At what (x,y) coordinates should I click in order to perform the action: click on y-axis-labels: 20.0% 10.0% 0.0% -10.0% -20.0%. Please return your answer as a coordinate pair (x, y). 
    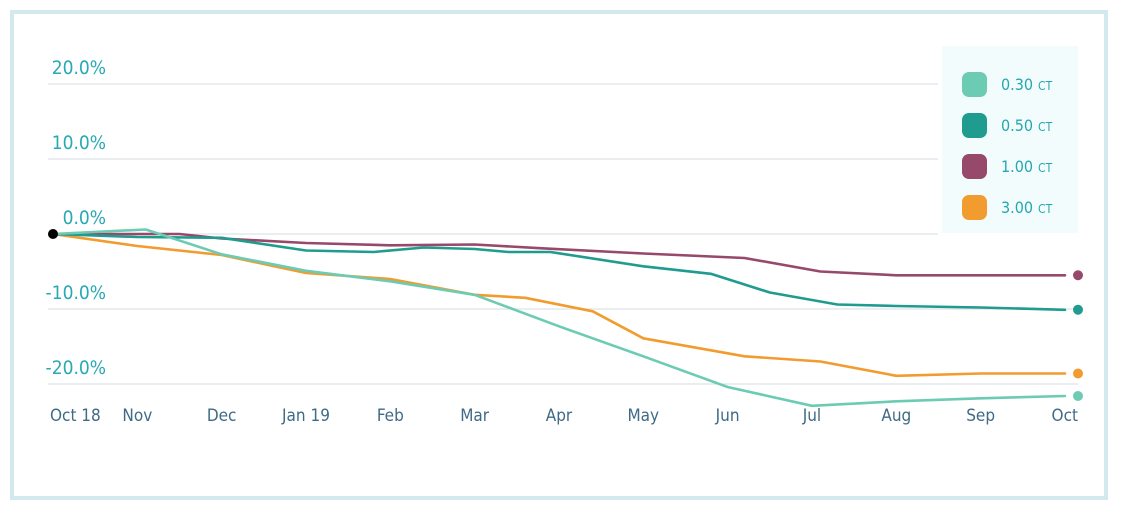
    Looking at the image, I should click on (76, 218).